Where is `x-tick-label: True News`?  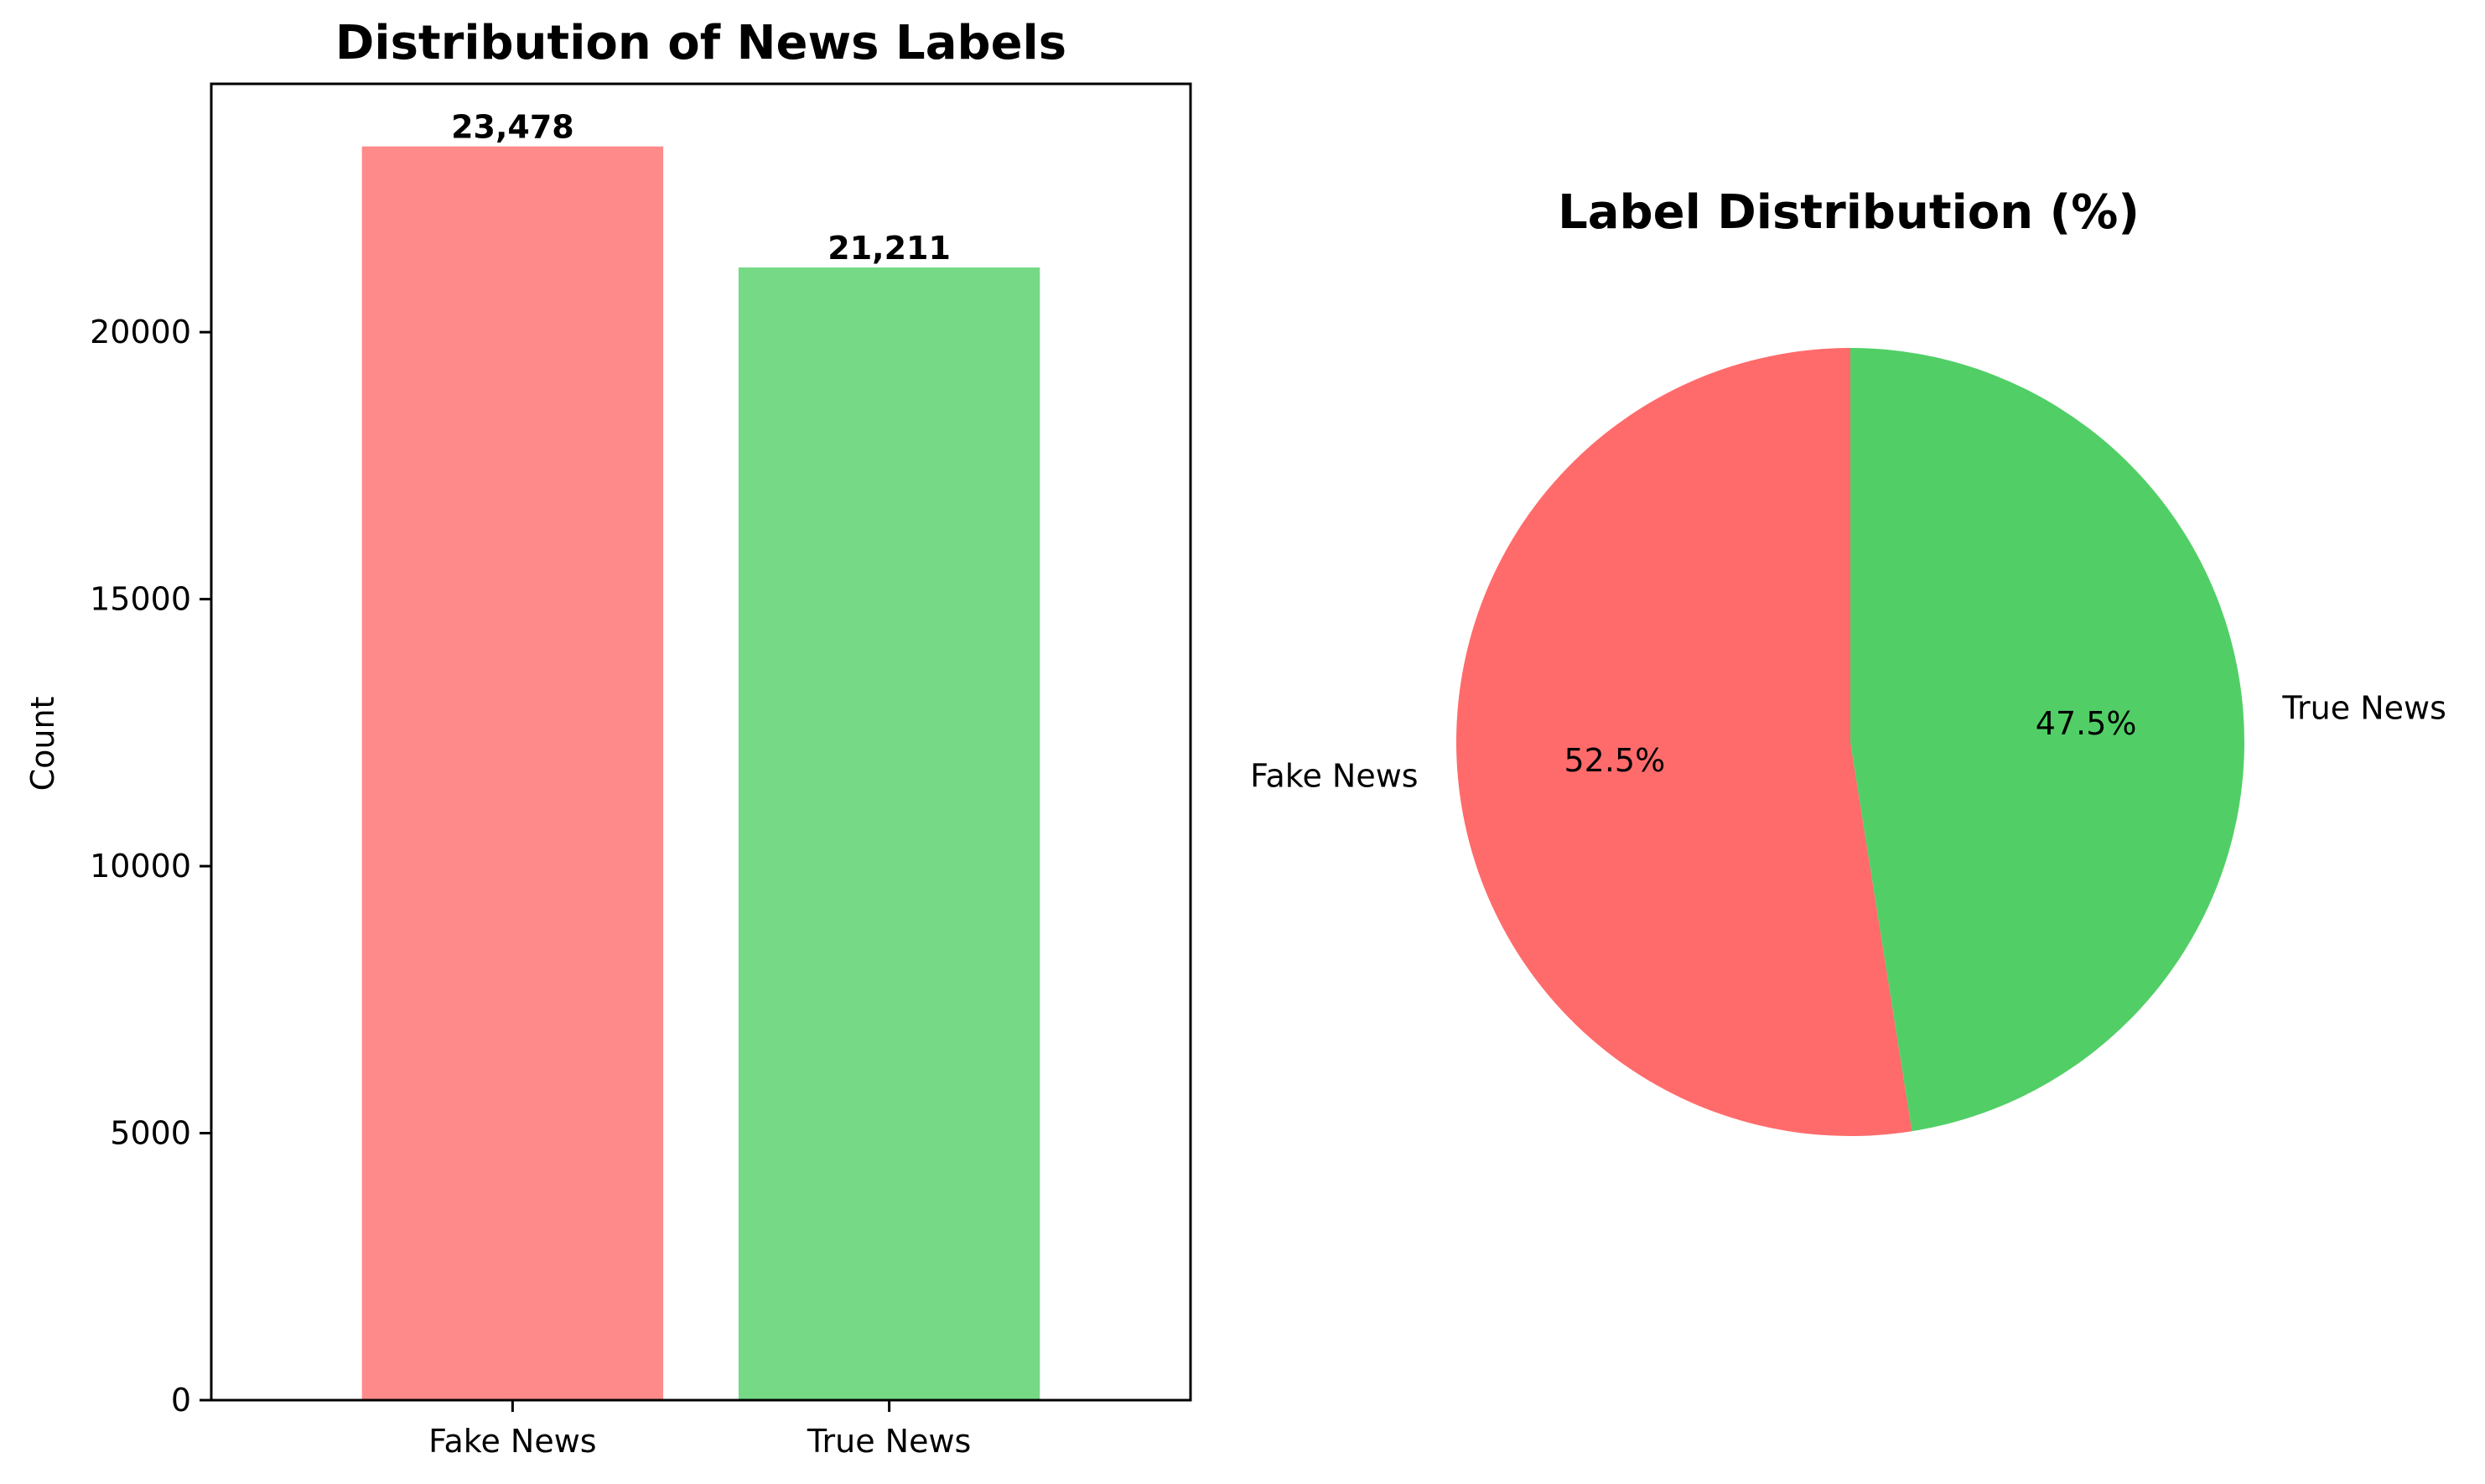
x-tick-label: True News is located at coordinates (889, 1441).